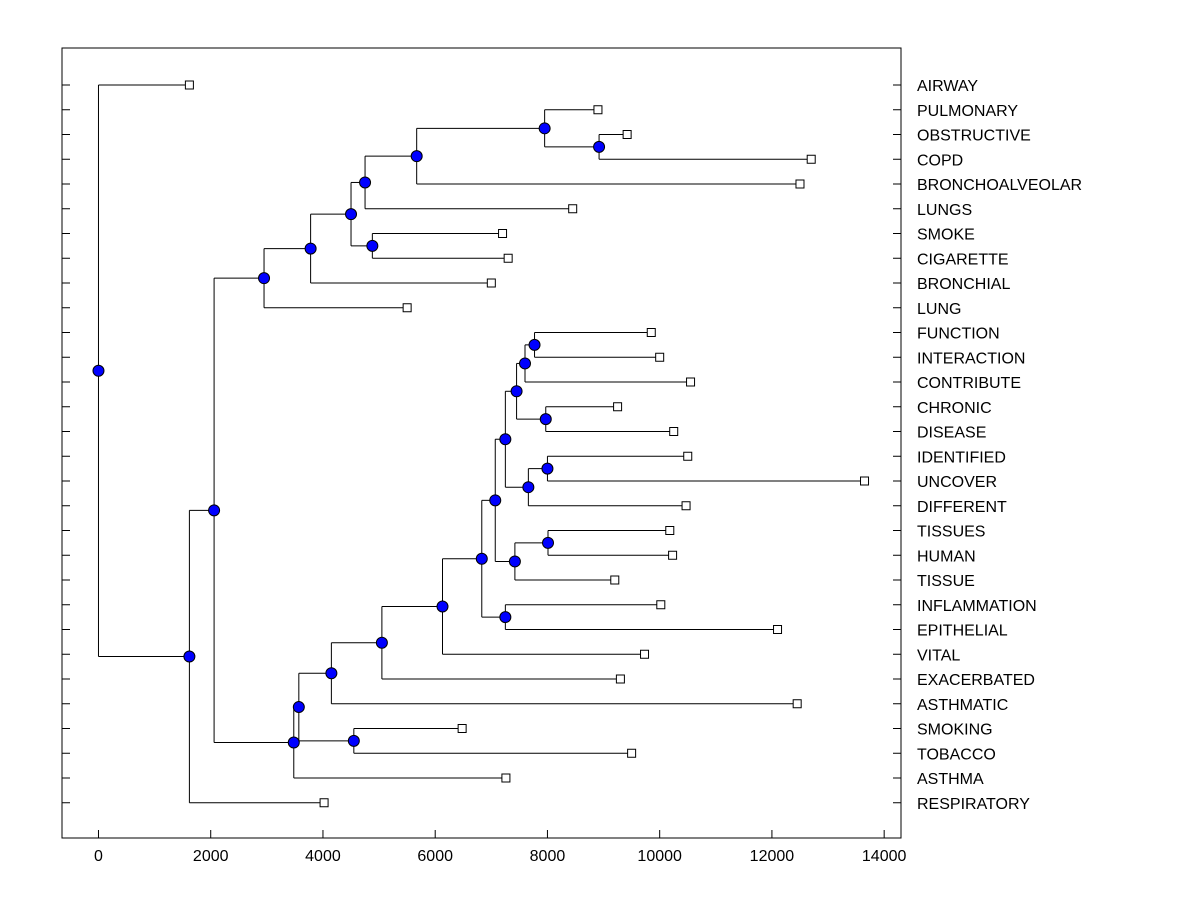  I want to click on leaf-label: RESPIRATORY, so click(973, 804).